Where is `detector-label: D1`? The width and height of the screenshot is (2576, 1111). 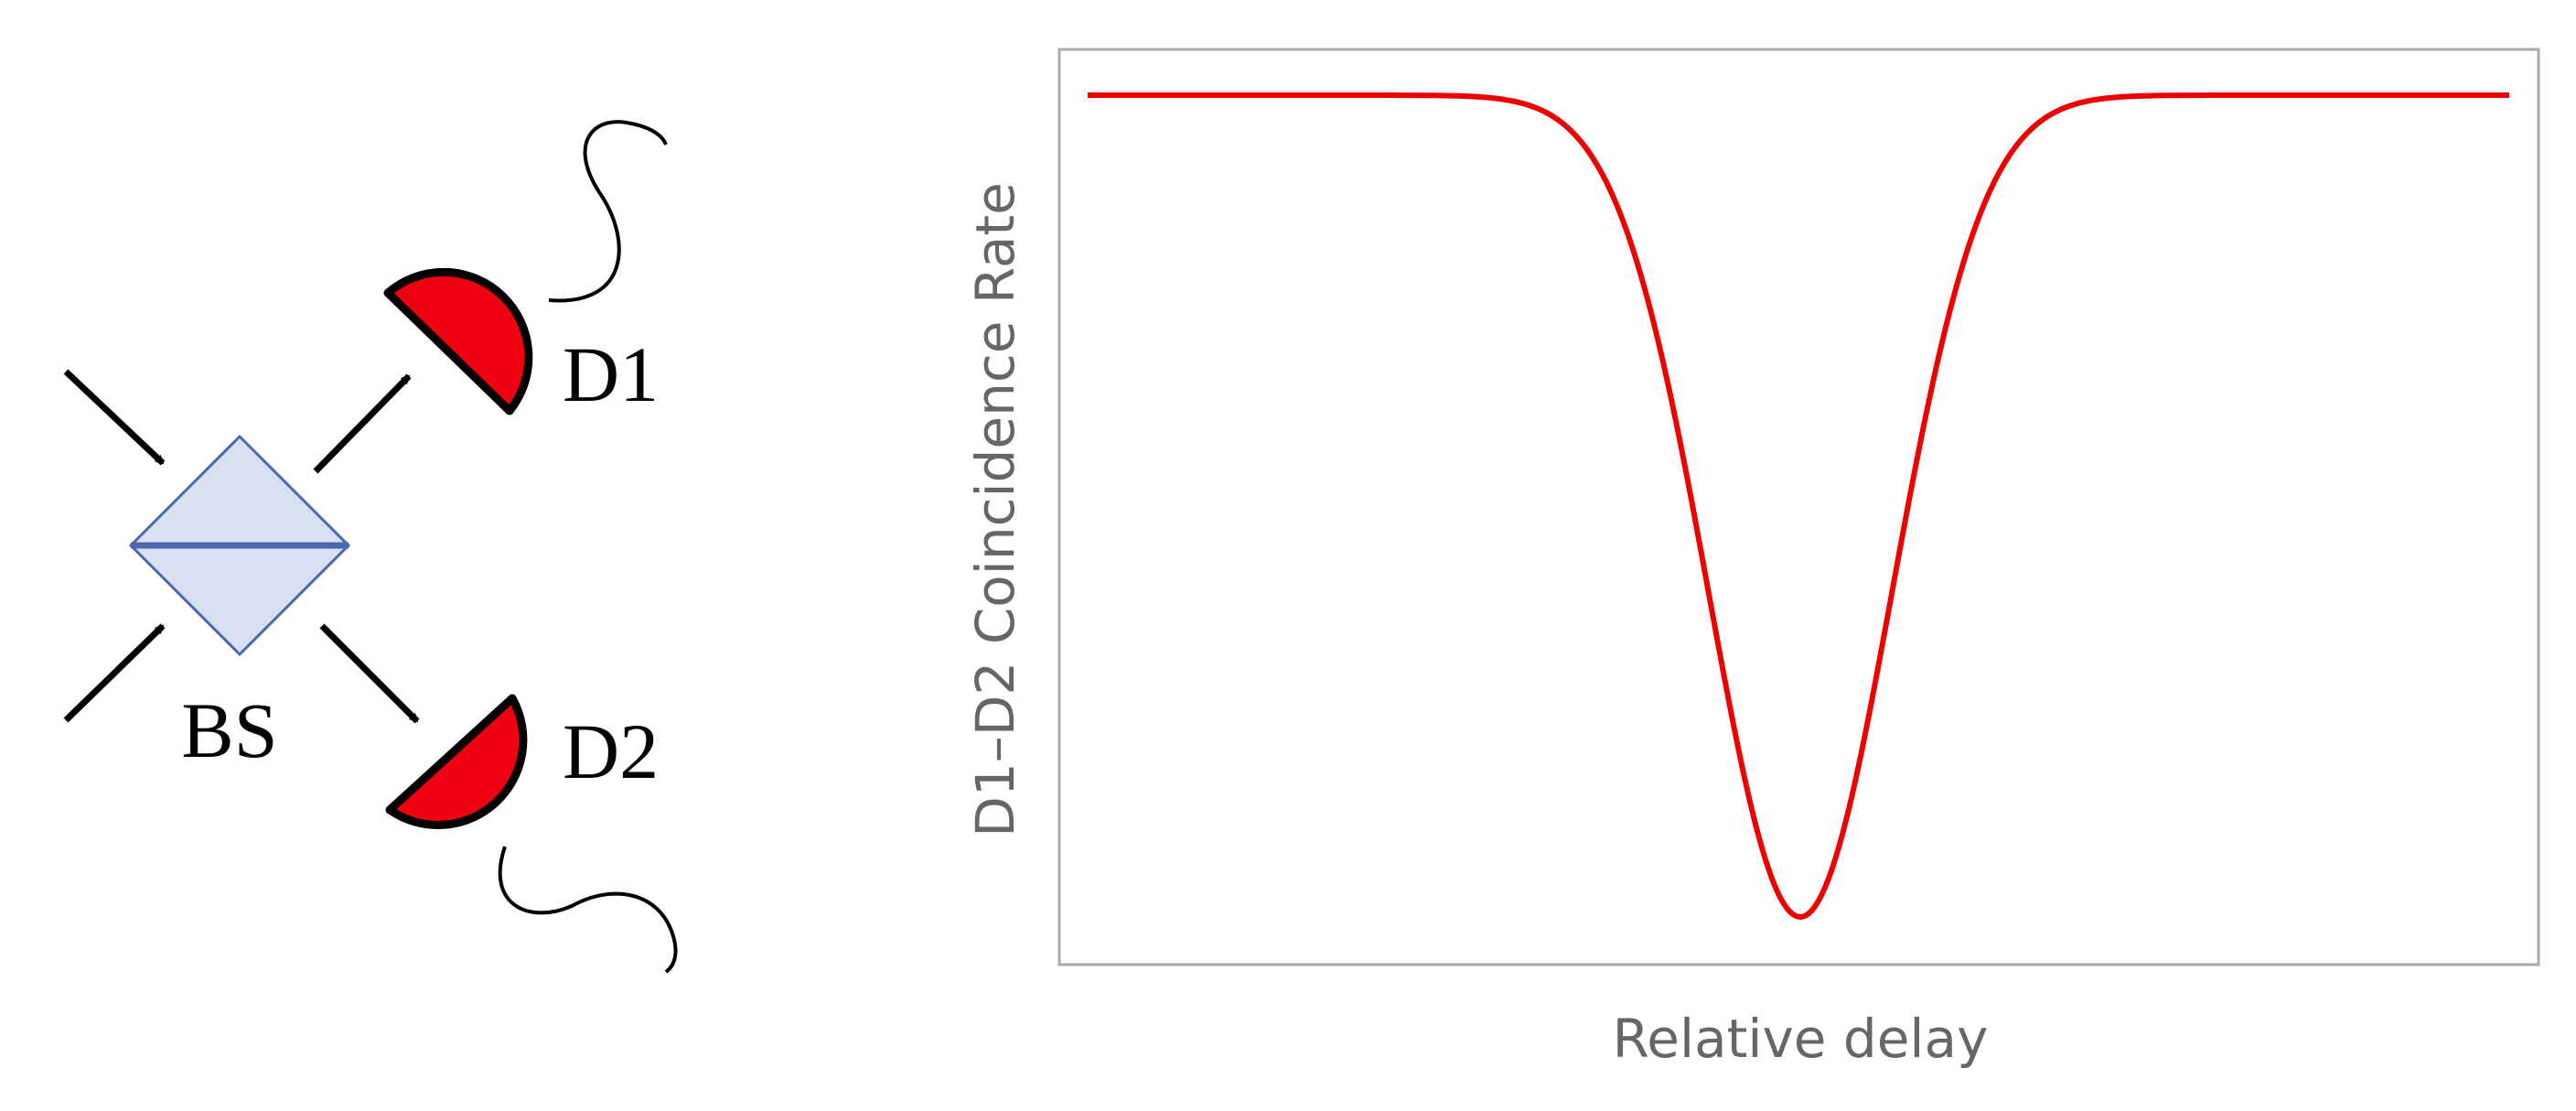 detector-label: D1 is located at coordinates (611, 374).